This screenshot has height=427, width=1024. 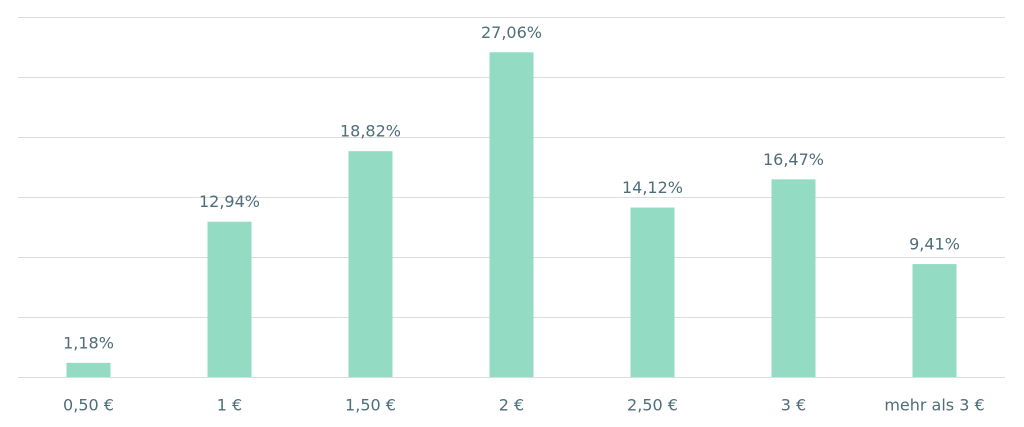 I want to click on x-tick-label: 0,50 €, so click(x=88, y=405).